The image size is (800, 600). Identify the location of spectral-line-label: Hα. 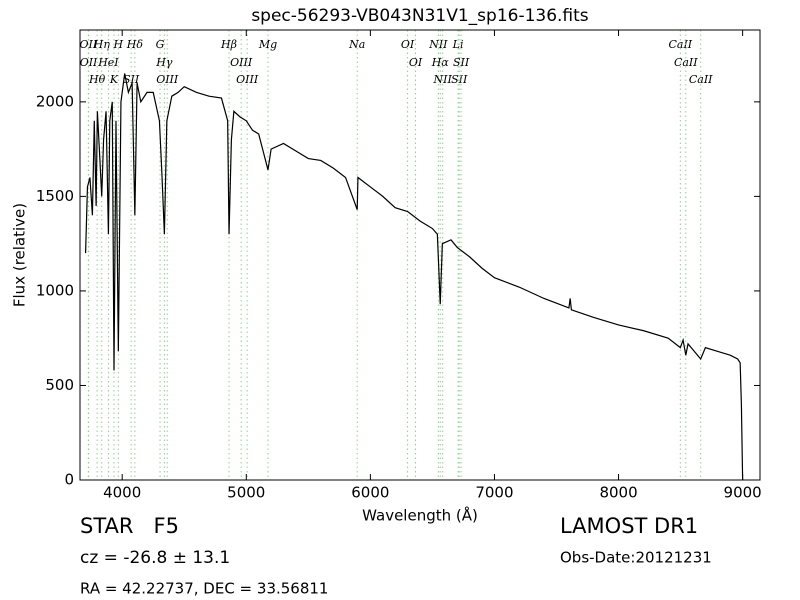
(440, 62).